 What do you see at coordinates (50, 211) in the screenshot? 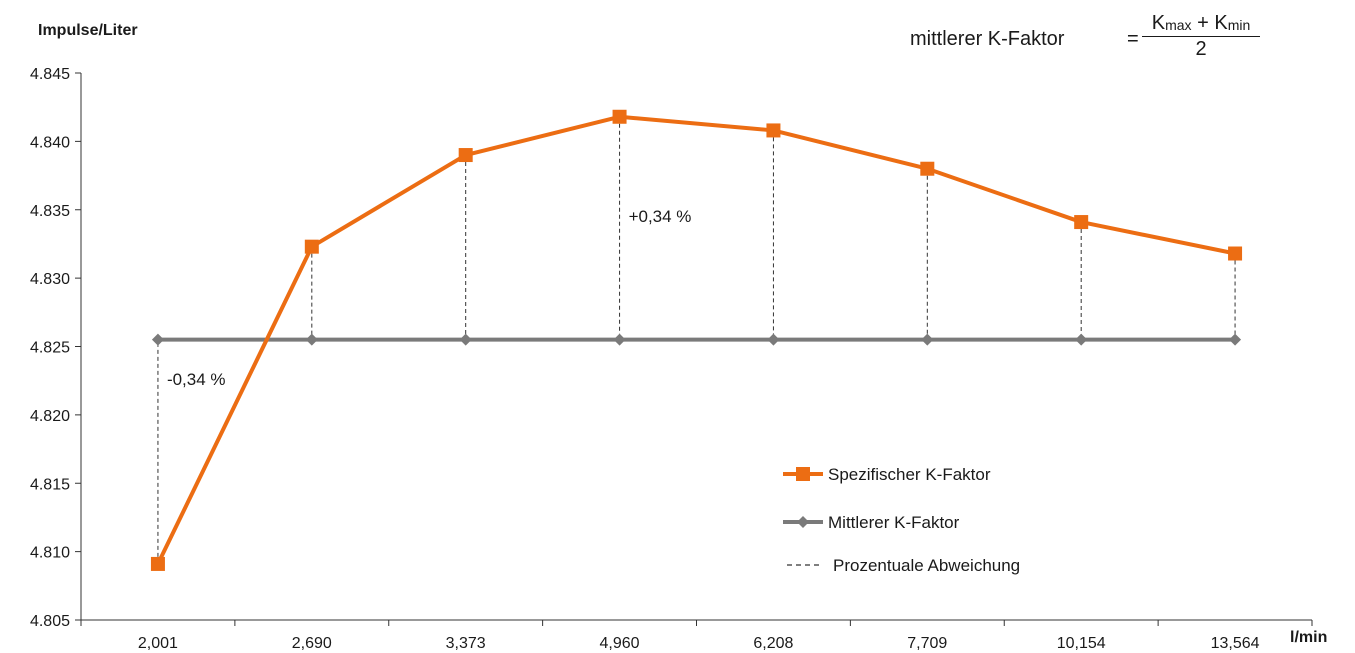
I see `y-tick-label: 4.835` at bounding box center [50, 211].